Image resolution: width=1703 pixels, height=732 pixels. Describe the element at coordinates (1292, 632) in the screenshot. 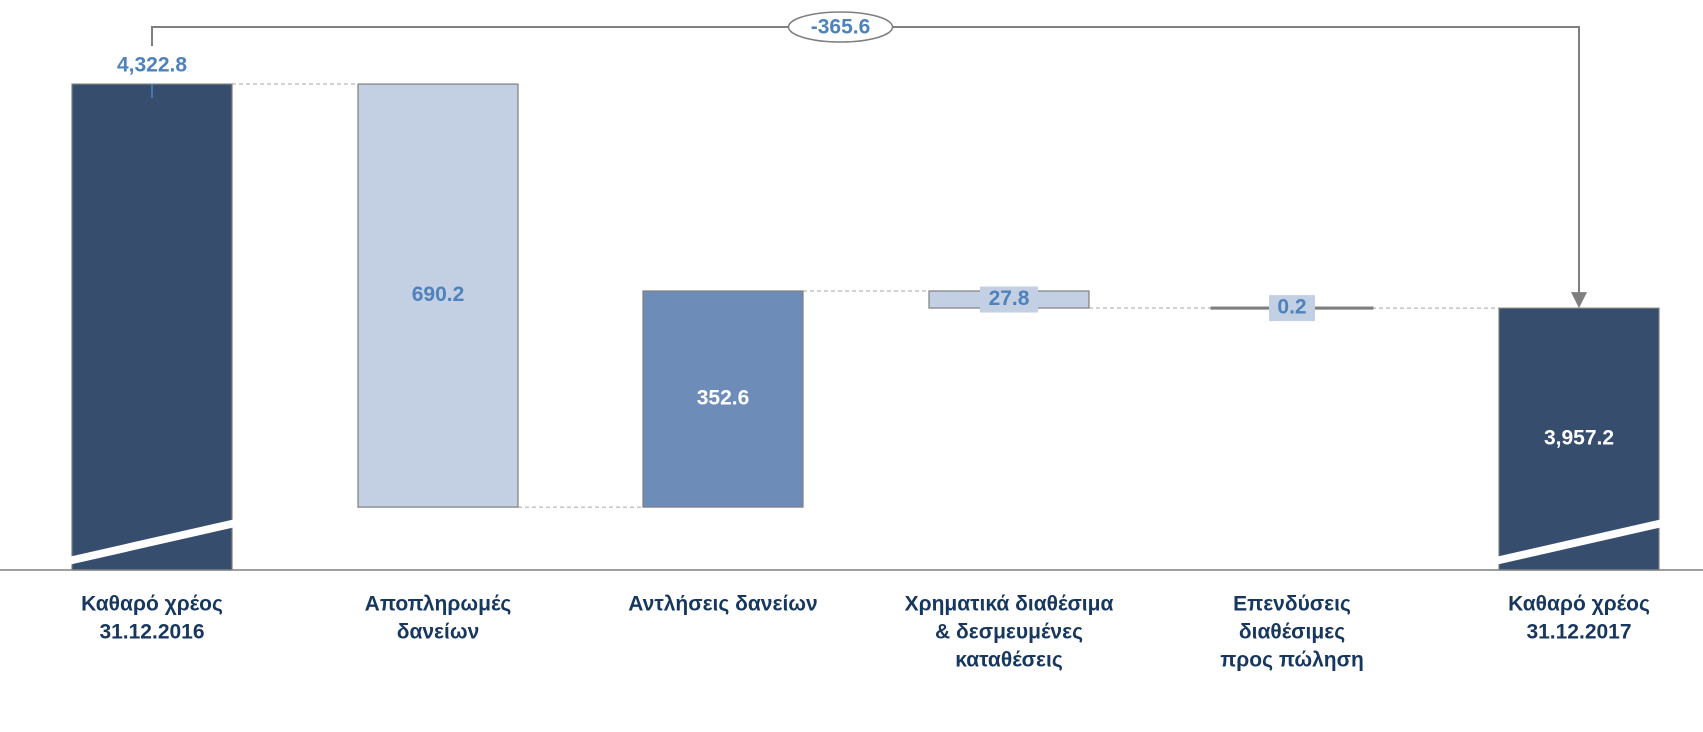

I see `x-tick-label: διαθέσιμες` at that location.